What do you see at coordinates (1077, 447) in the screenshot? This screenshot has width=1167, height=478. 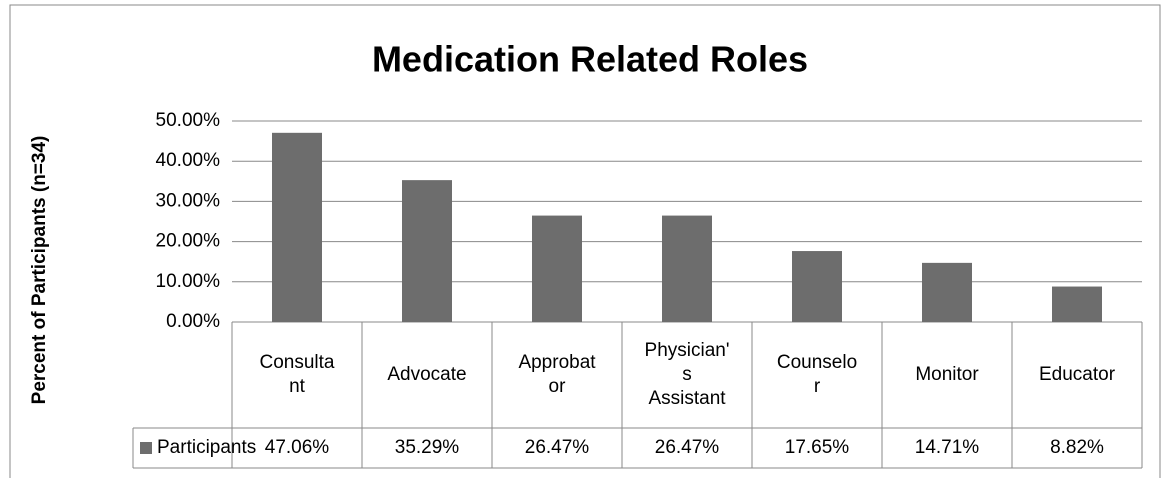 I see `data-label: 8.82%` at bounding box center [1077, 447].